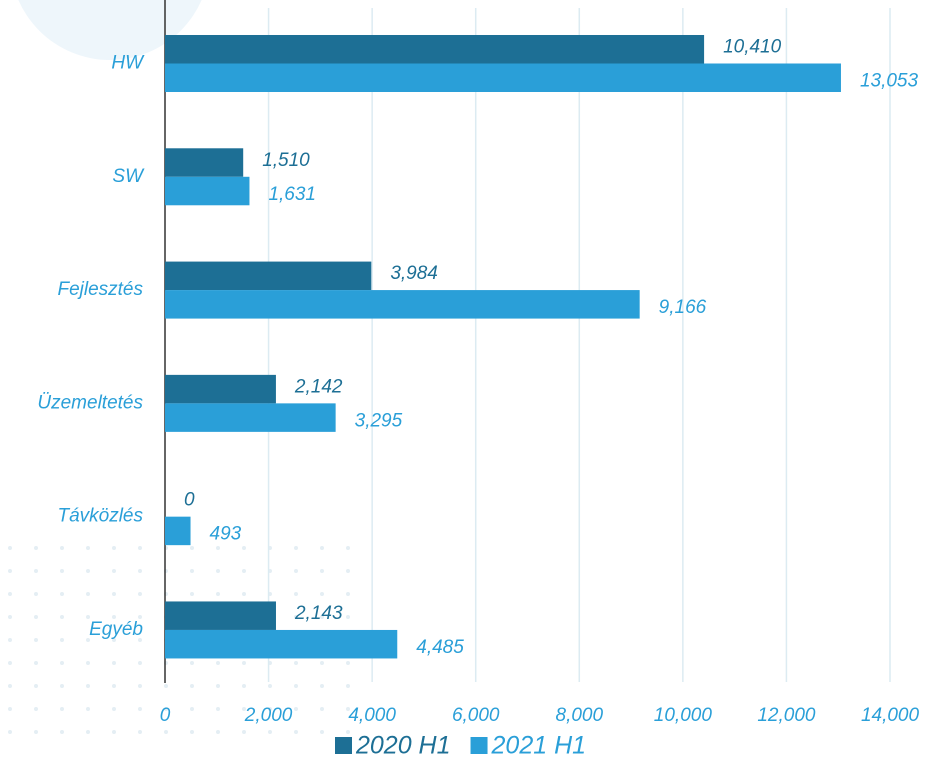  What do you see at coordinates (580, 715) in the screenshot?
I see `x-tick-label: 8,000` at bounding box center [580, 715].